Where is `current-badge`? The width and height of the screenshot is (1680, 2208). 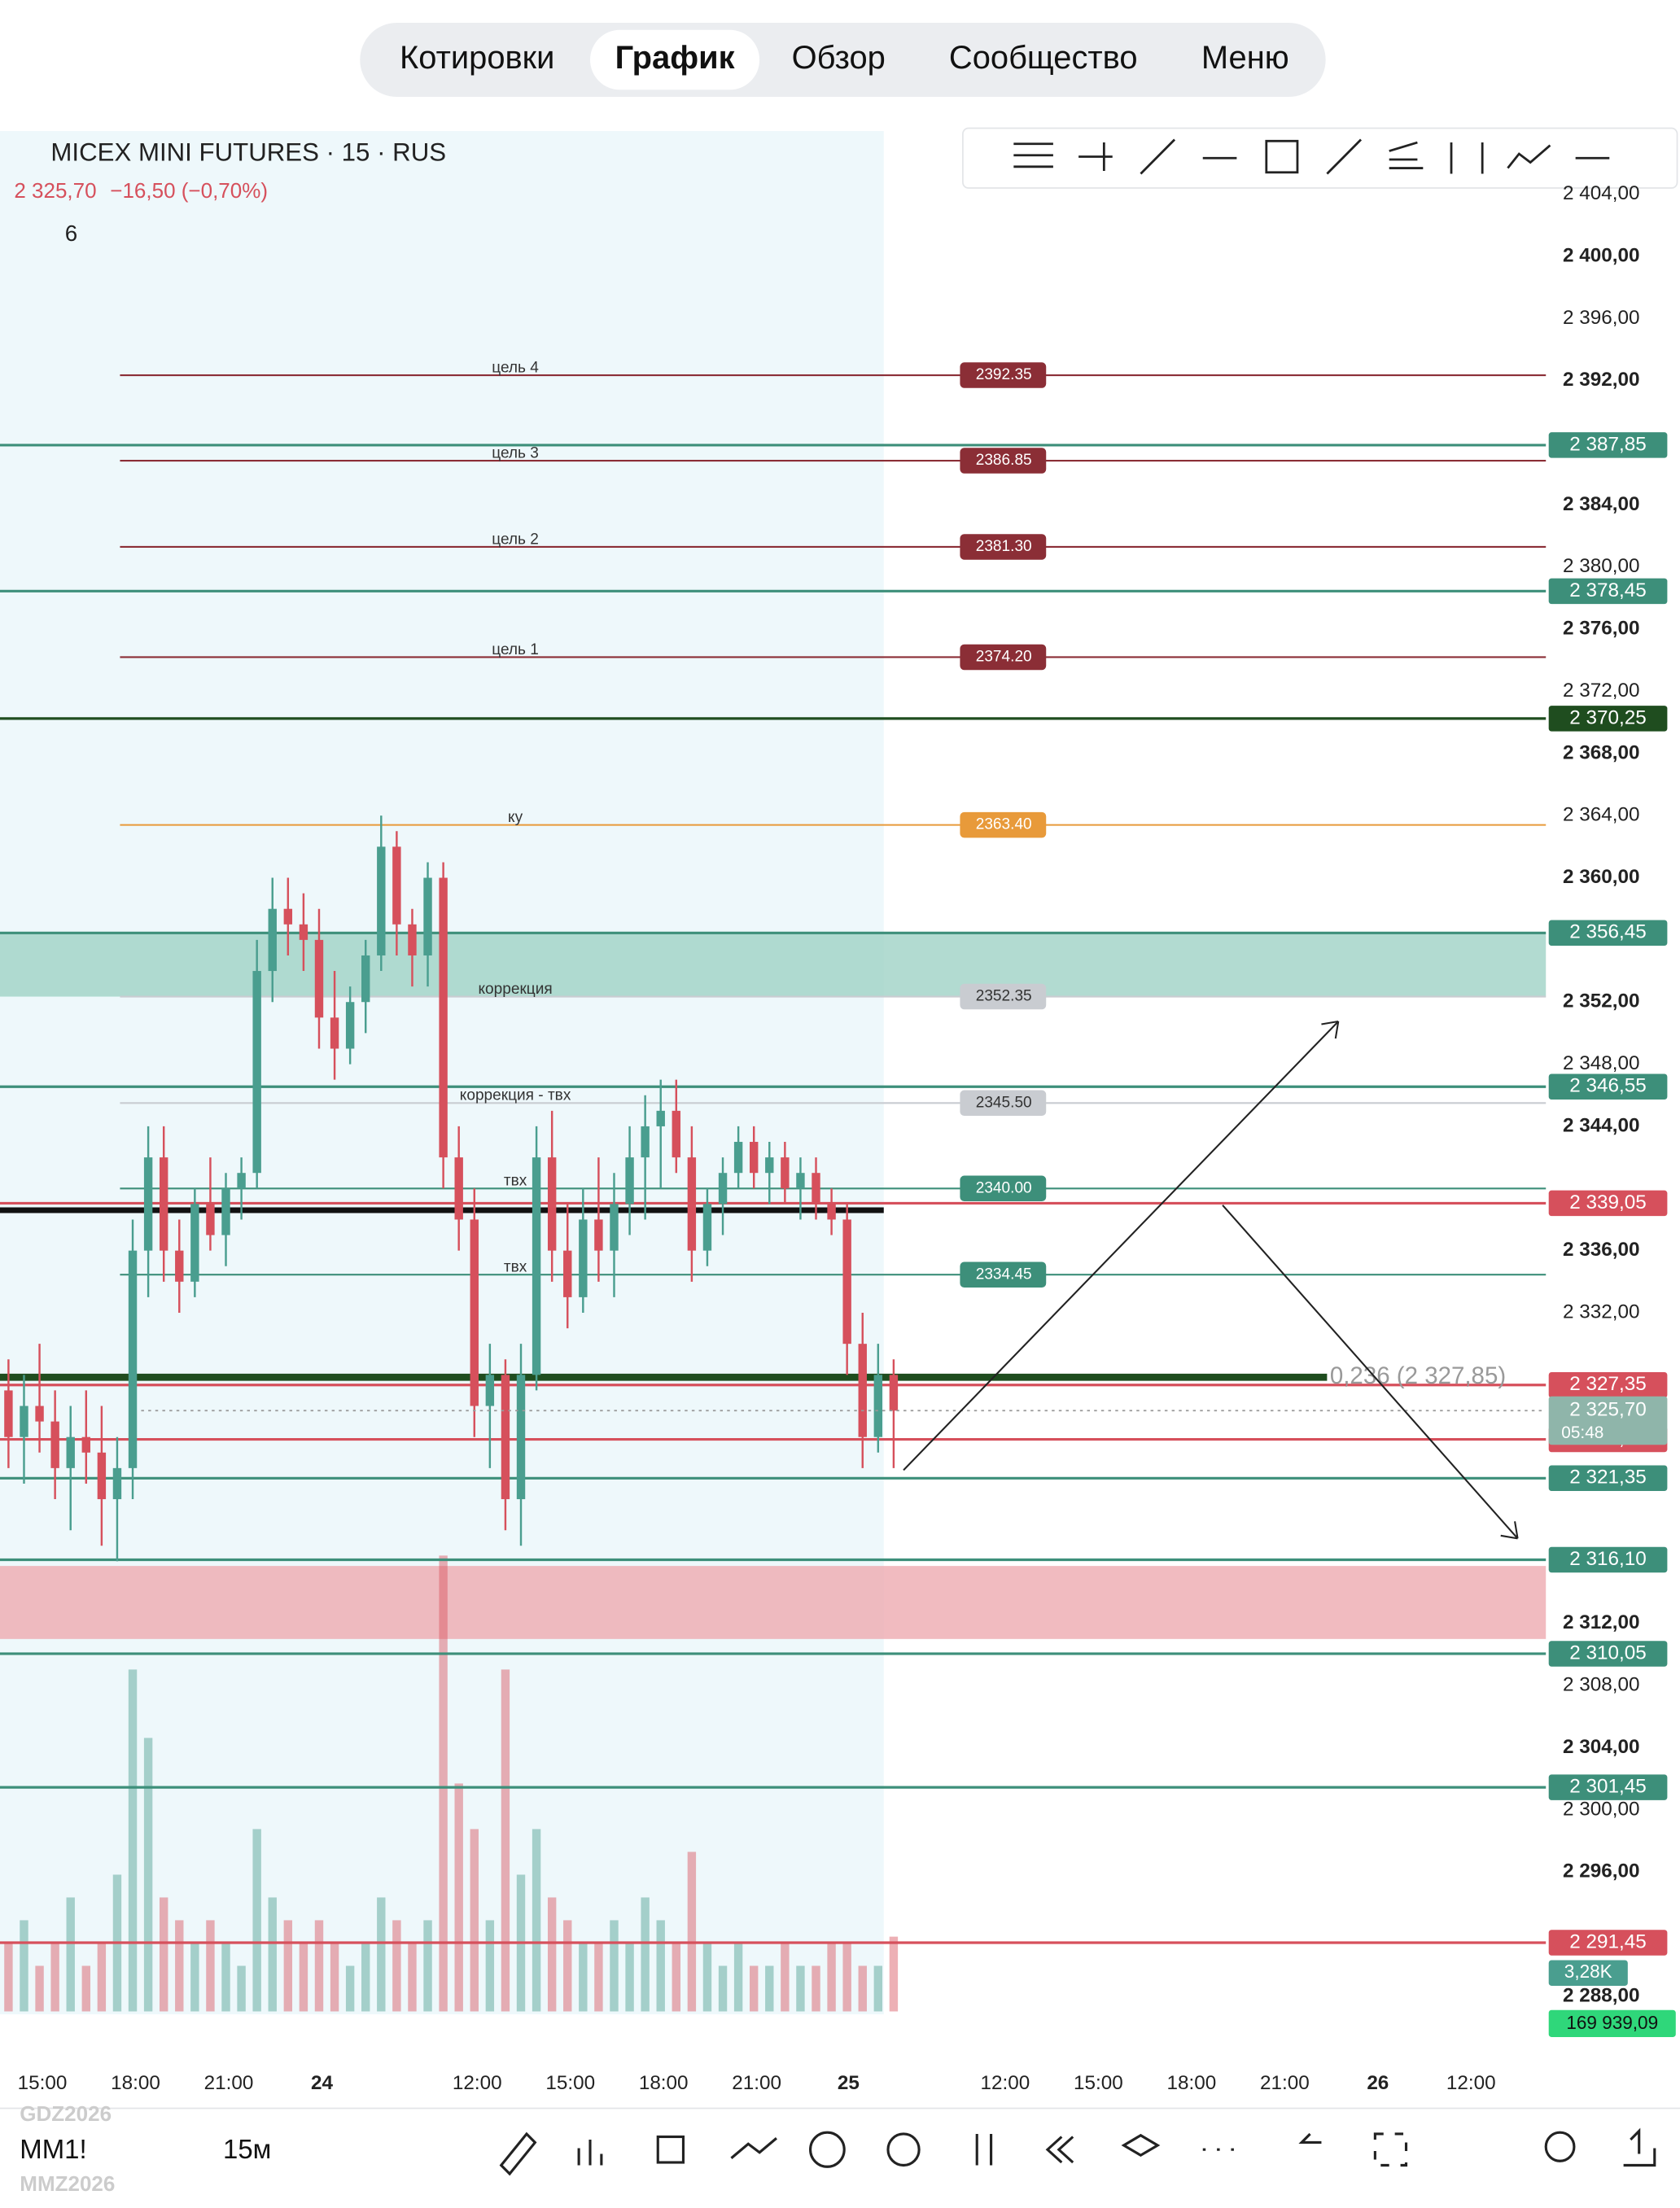
current-badge is located at coordinates (1608, 1420).